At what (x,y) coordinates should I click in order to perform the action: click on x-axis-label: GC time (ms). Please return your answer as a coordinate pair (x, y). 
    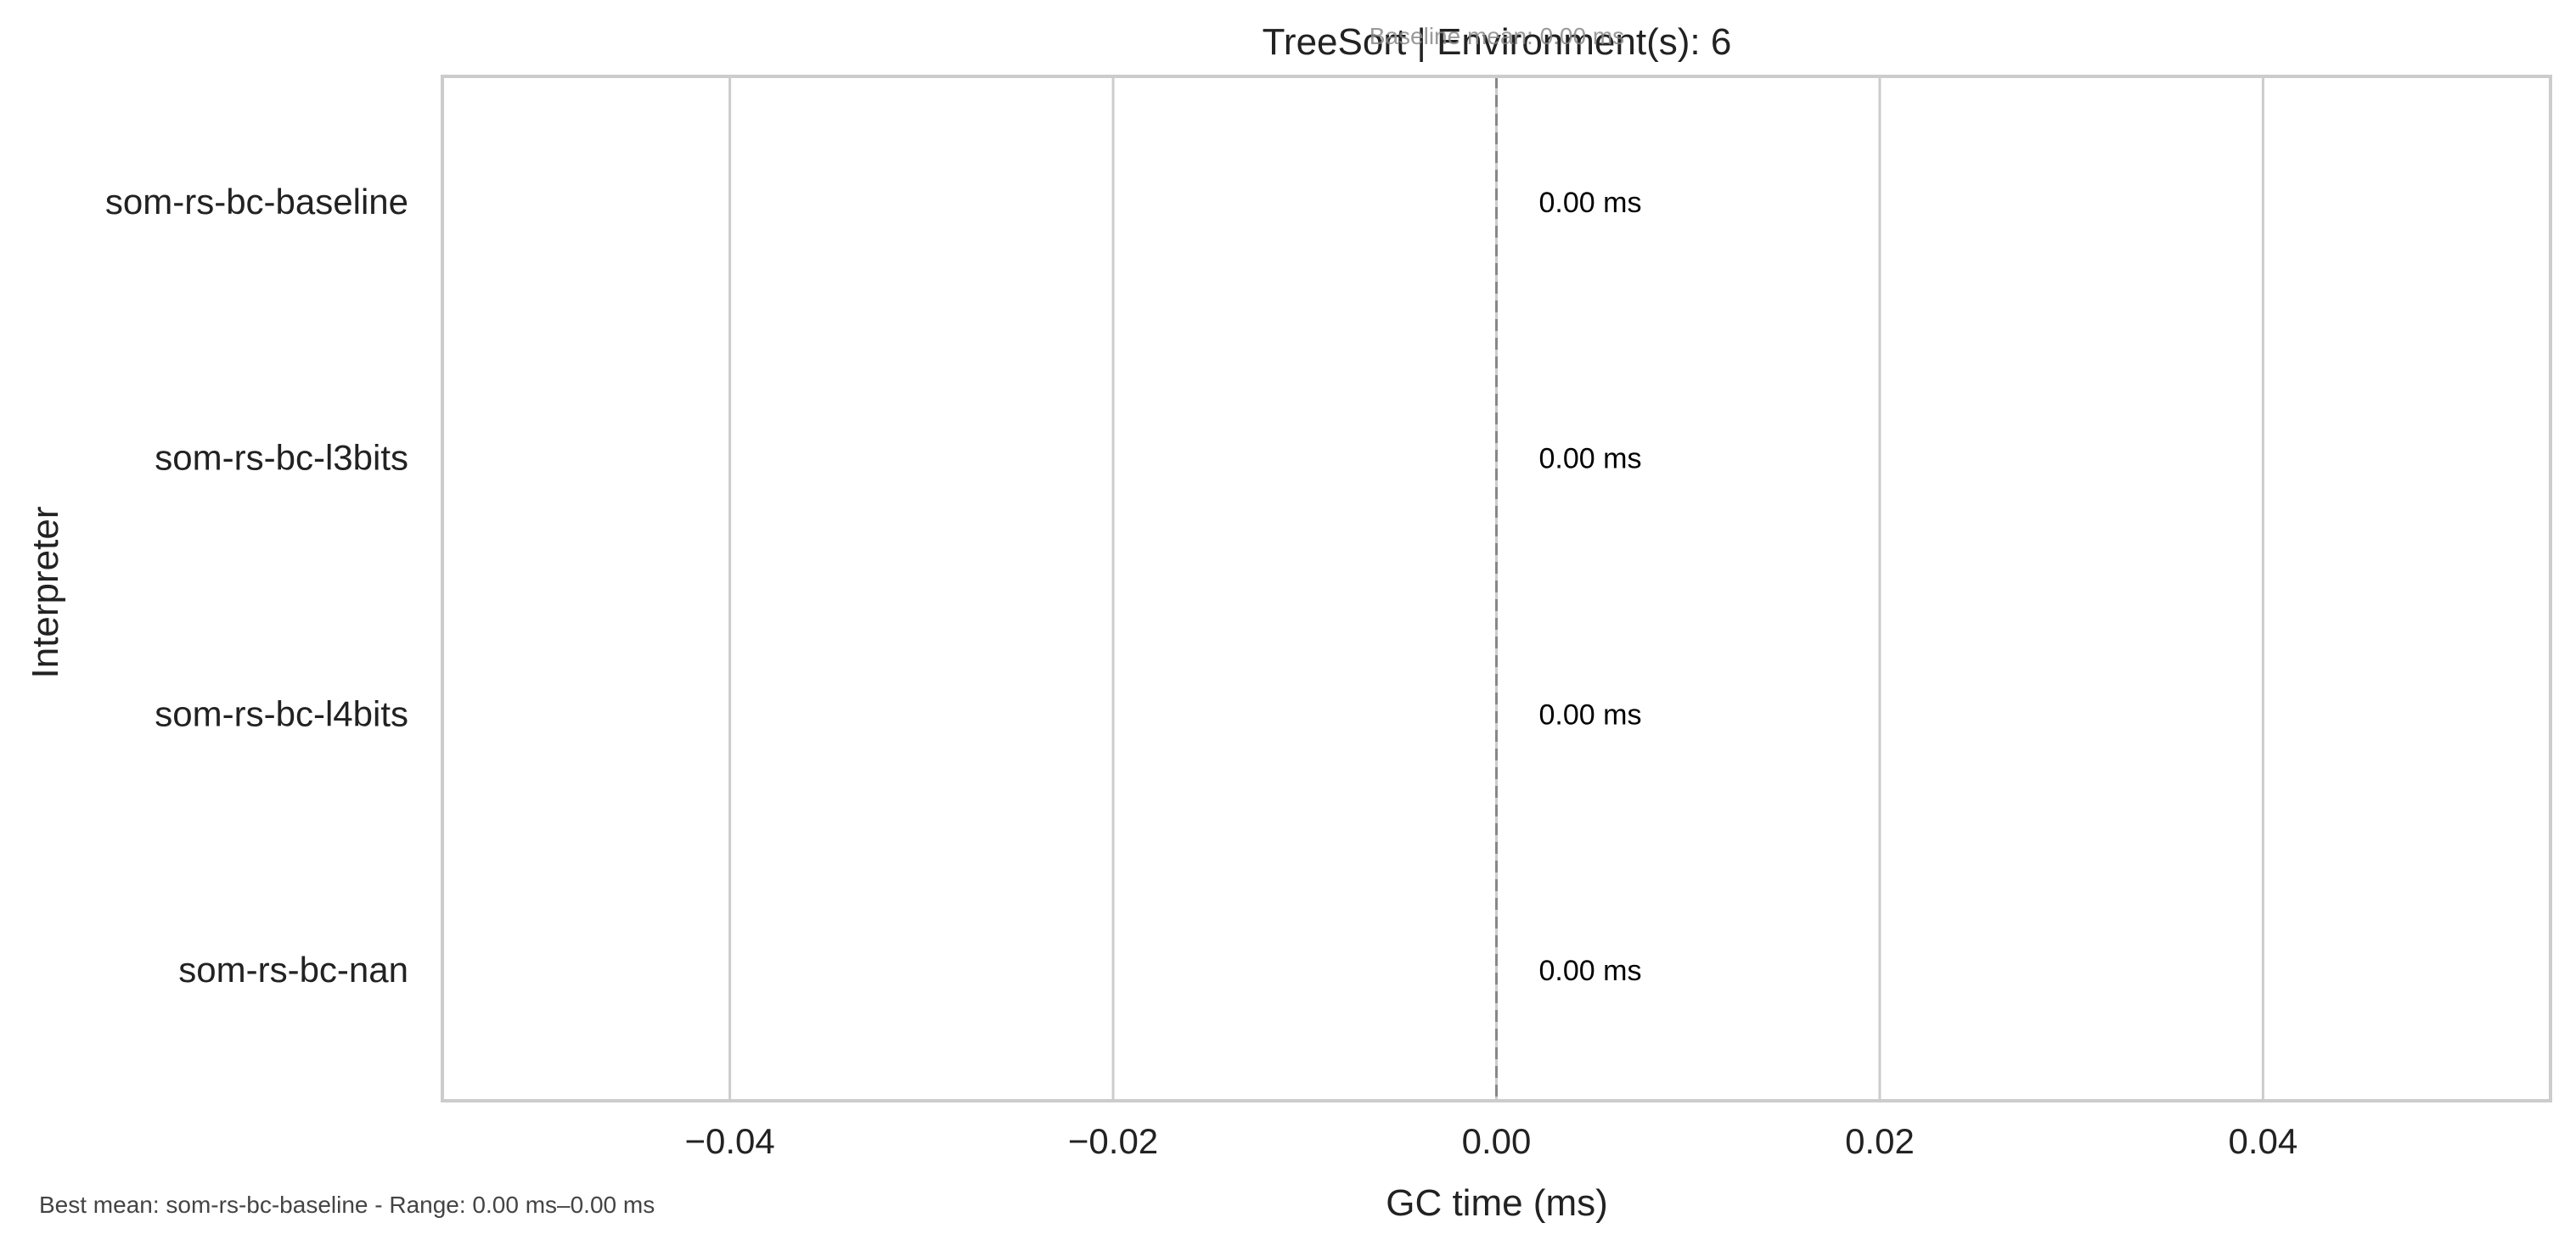
    Looking at the image, I should click on (1497, 1203).